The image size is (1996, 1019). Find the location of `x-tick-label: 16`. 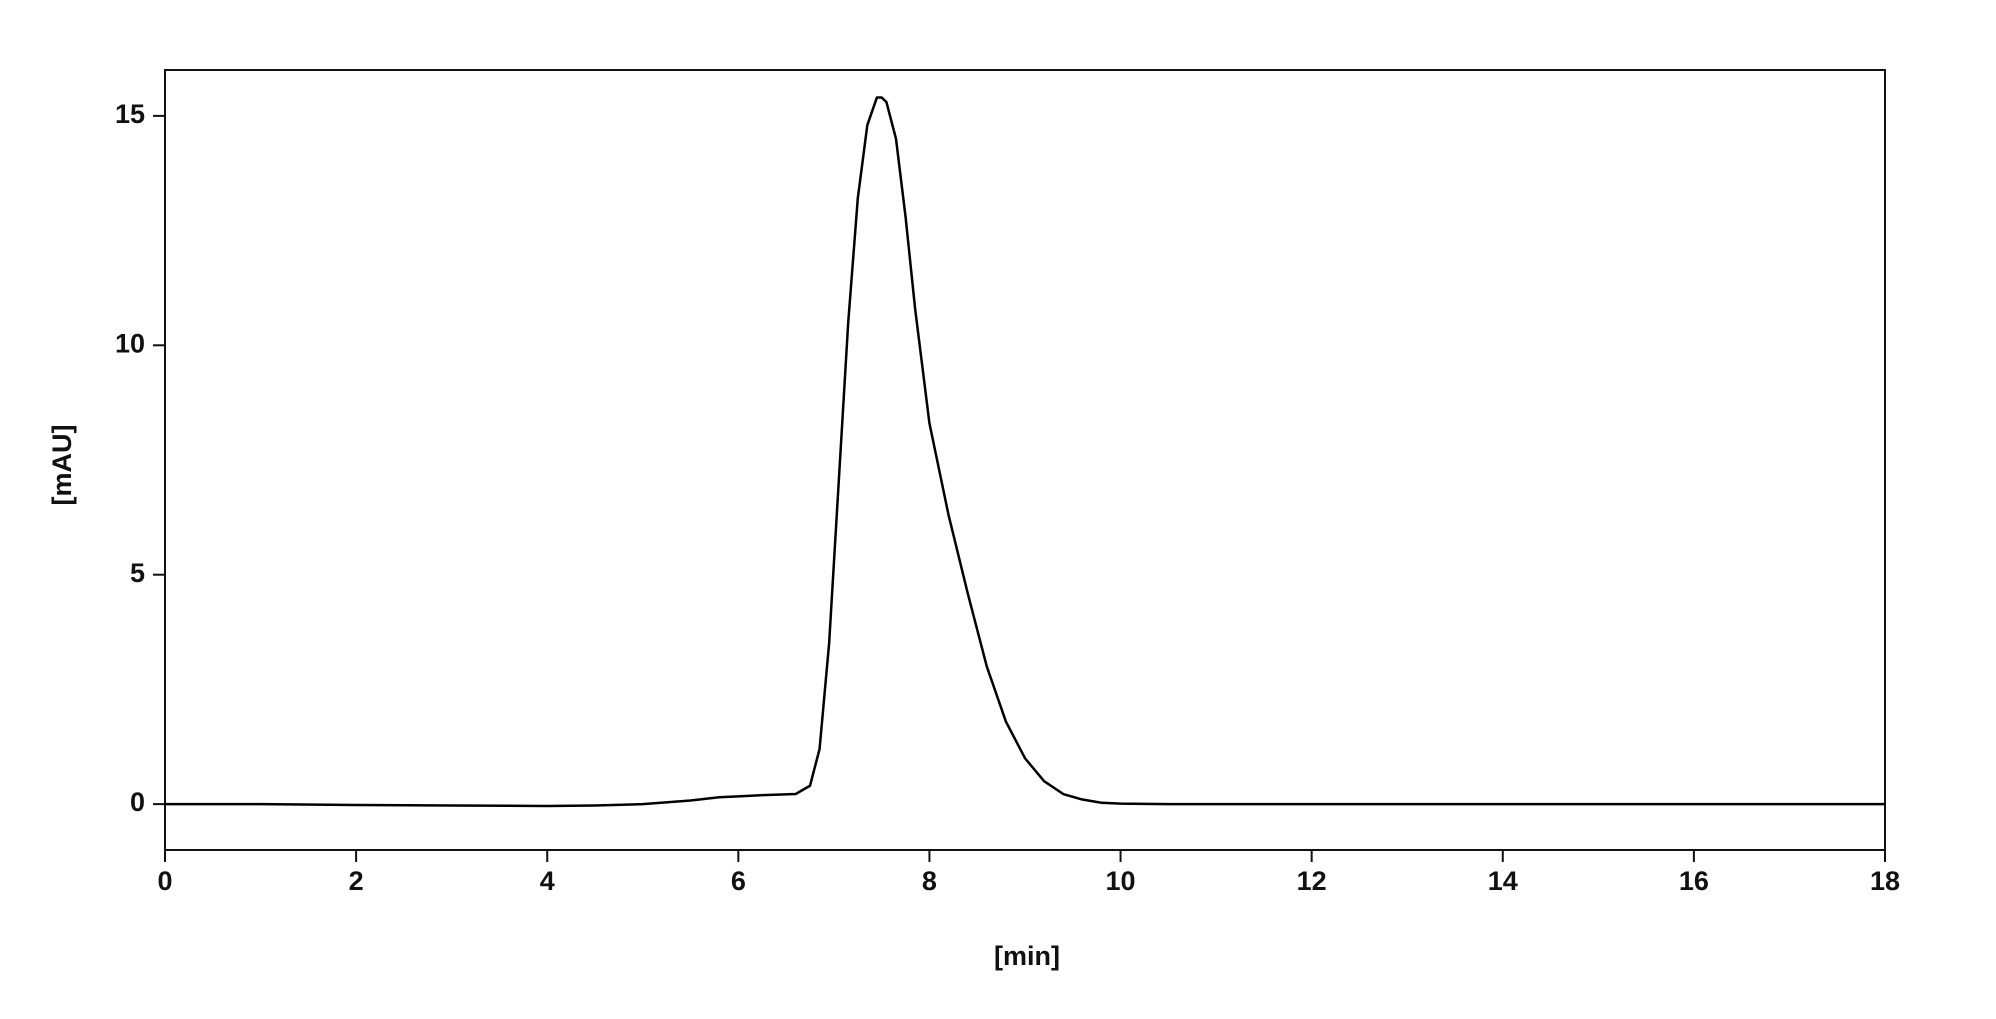

x-tick-label: 16 is located at coordinates (1694, 881).